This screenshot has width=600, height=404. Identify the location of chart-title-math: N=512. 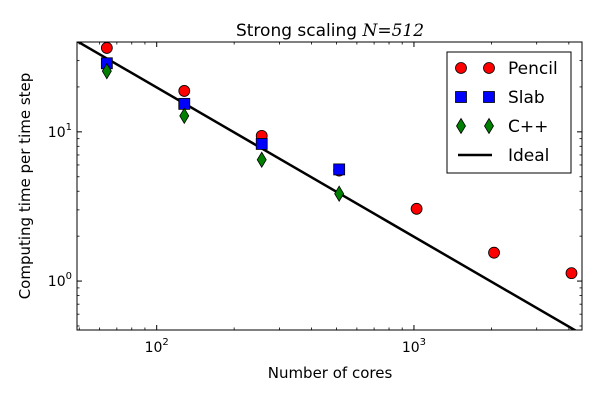
(392, 31).